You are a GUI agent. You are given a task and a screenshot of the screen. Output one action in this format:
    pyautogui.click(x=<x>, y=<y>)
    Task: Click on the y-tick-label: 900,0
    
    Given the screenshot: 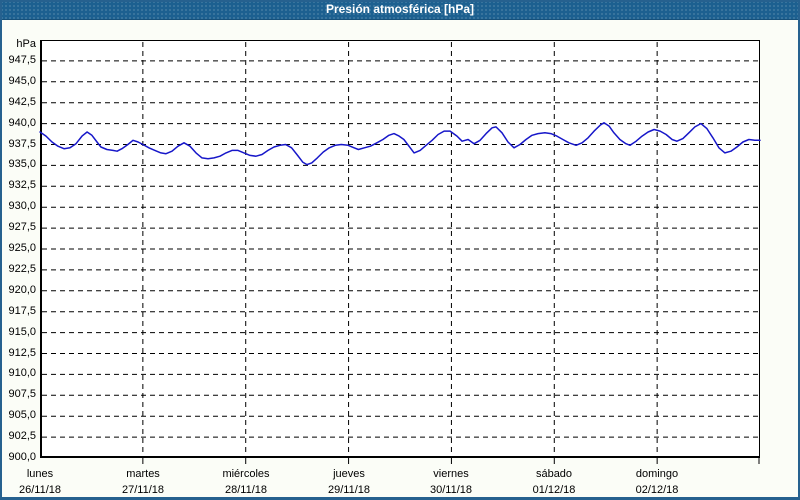 What is the action you would take?
    pyautogui.click(x=22, y=457)
    